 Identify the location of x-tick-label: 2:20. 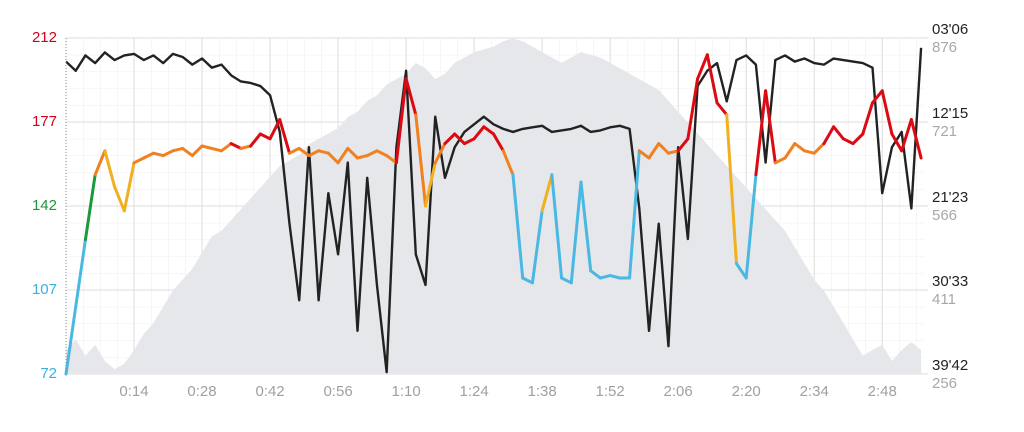
(746, 391).